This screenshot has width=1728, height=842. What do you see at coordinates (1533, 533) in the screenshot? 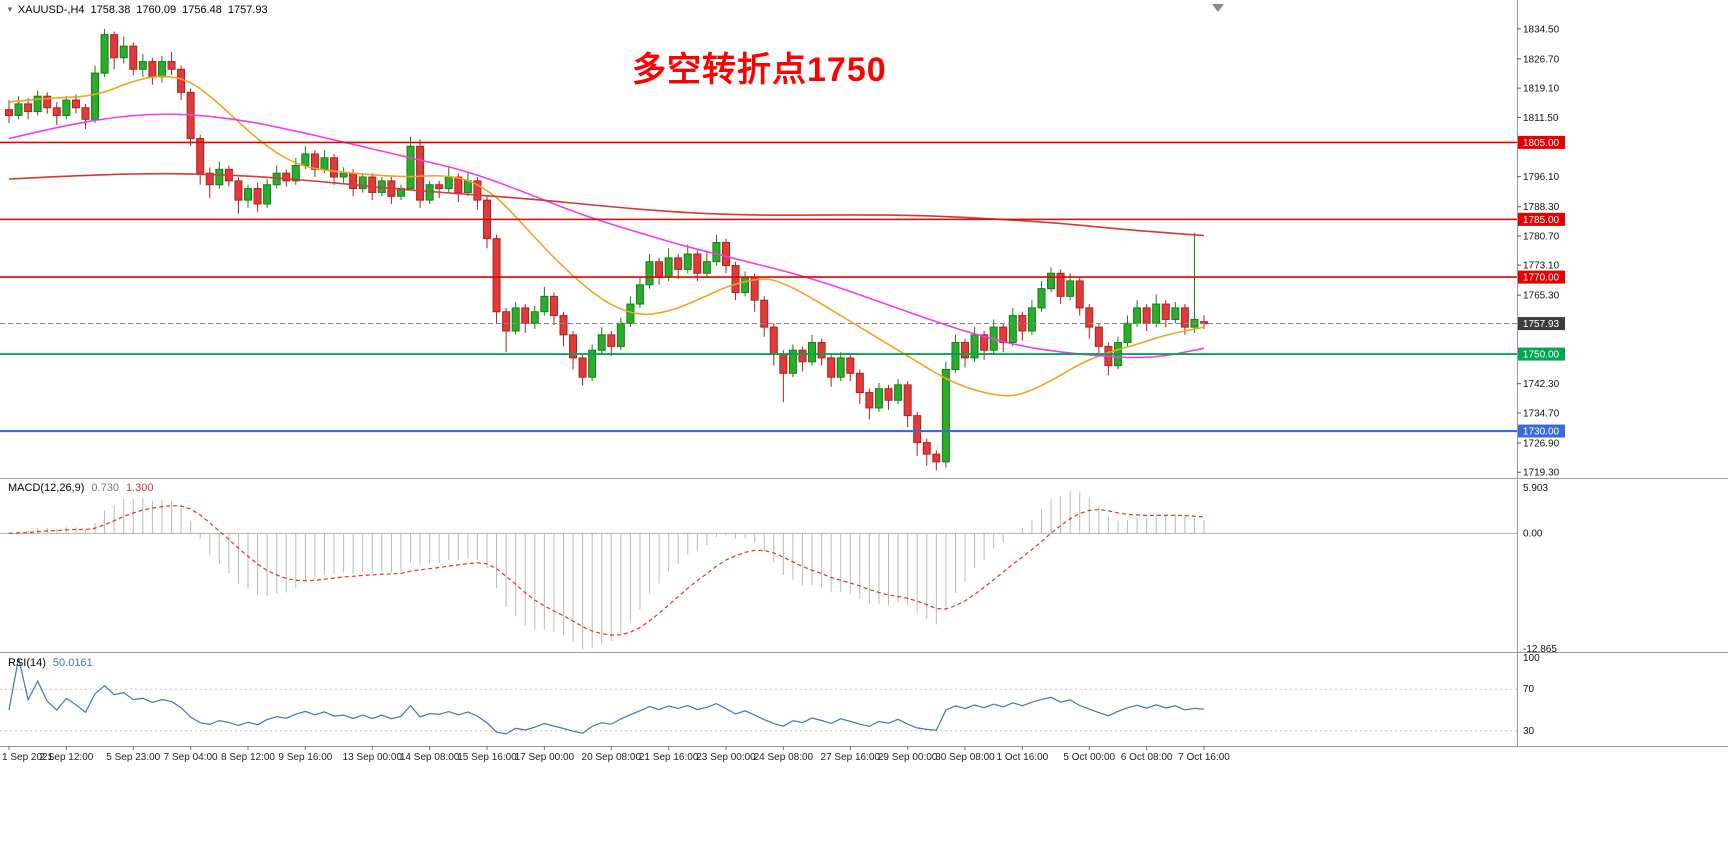
I see `macd-scale-label: 0.00` at bounding box center [1533, 533].